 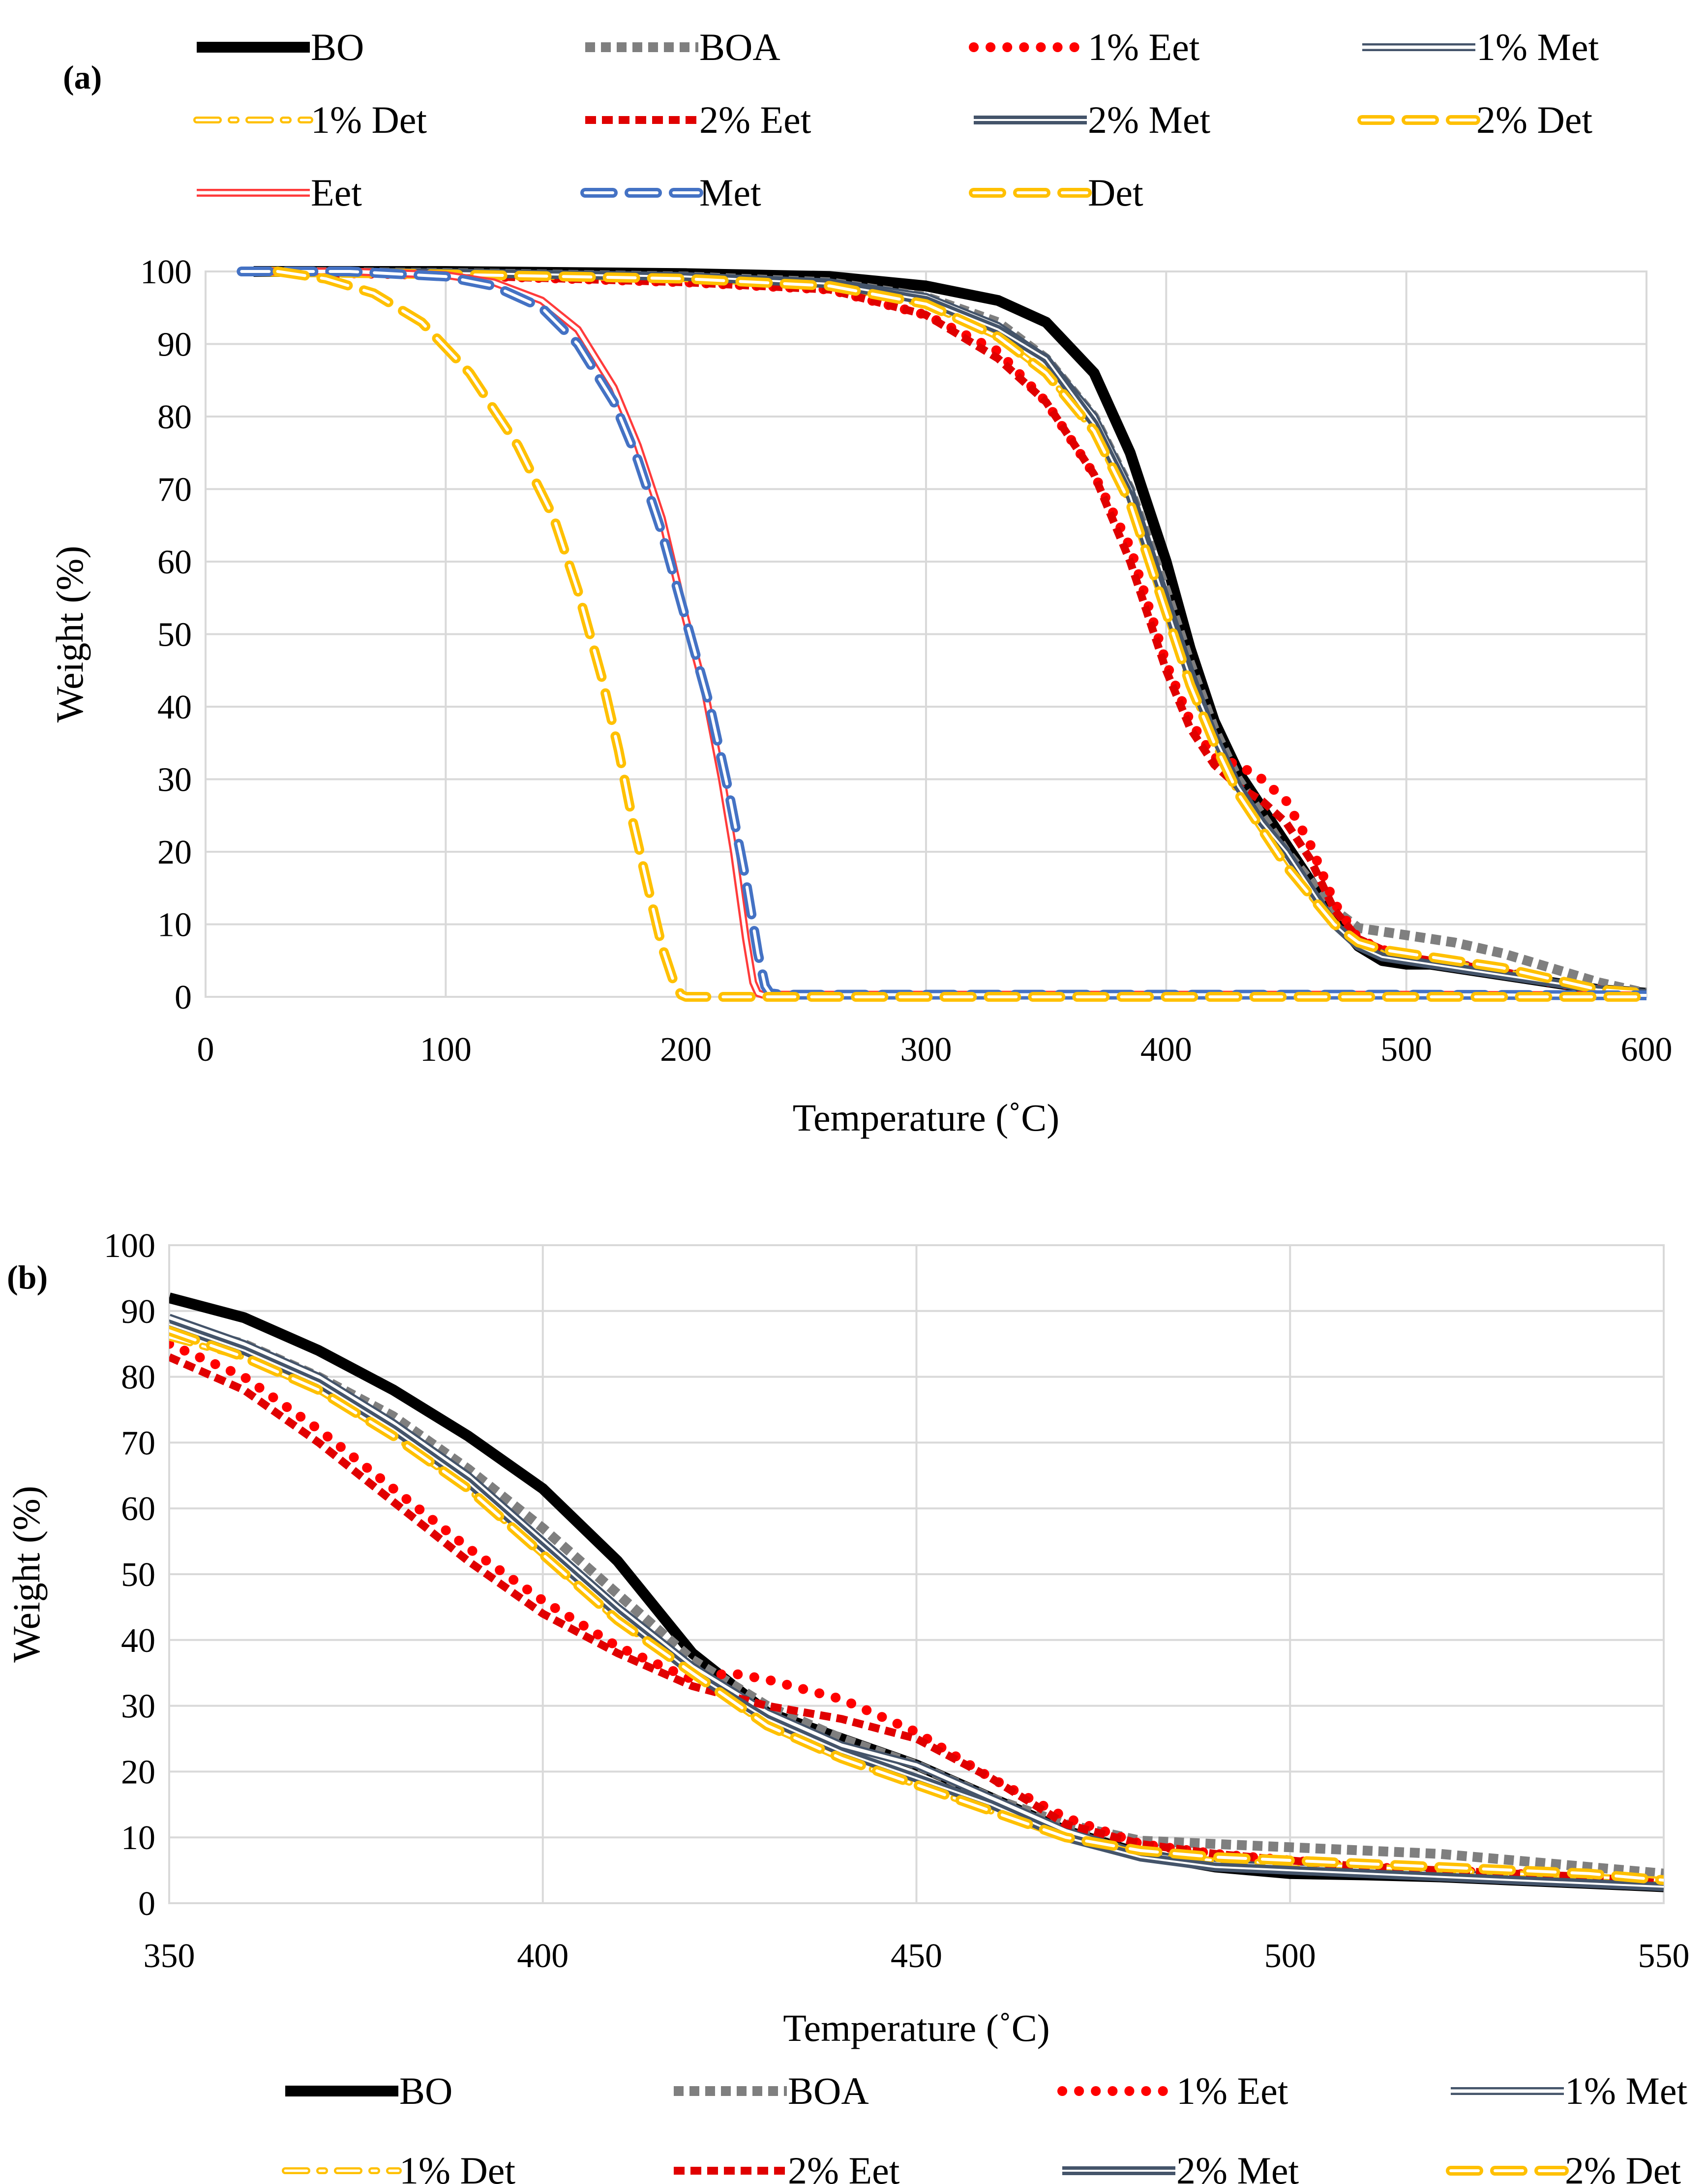 I want to click on x-tick-label: 550, so click(x=1664, y=1956).